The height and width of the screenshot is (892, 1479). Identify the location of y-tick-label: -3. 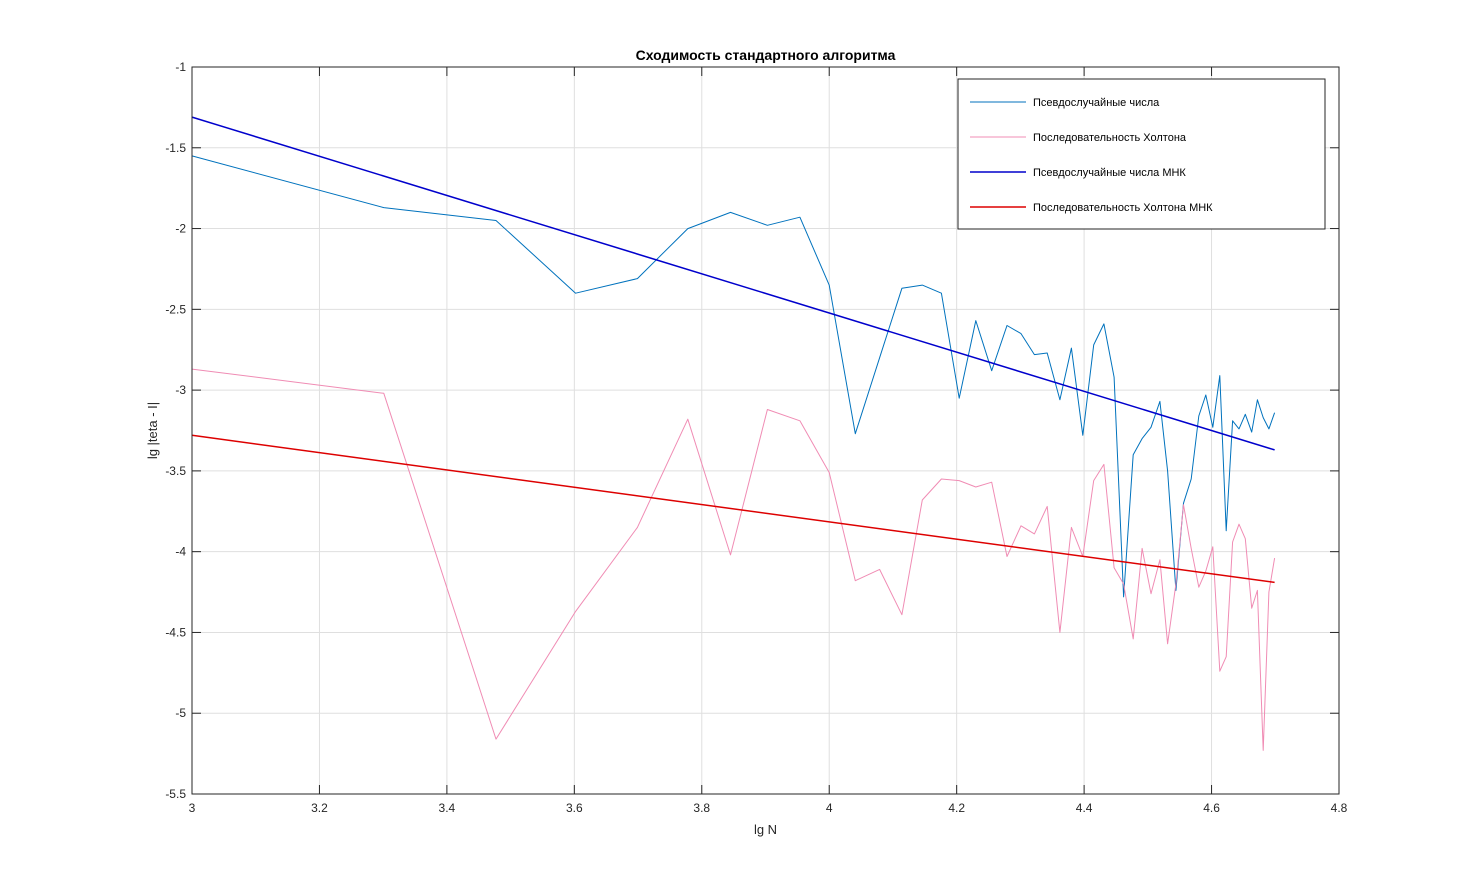
(180, 390).